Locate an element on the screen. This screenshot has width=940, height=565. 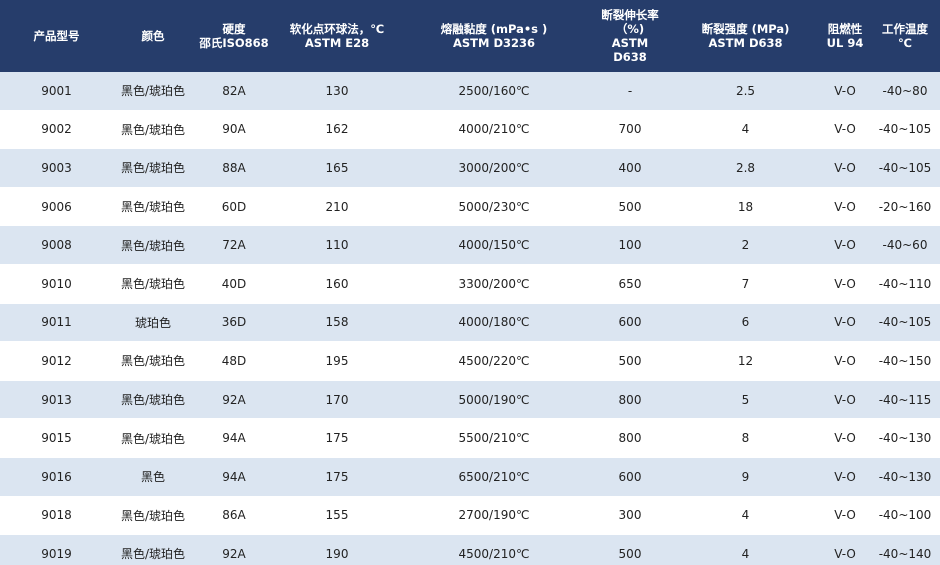
header-hardness: 硬度 邵氏ISO868 is located at coordinates (234, 36).